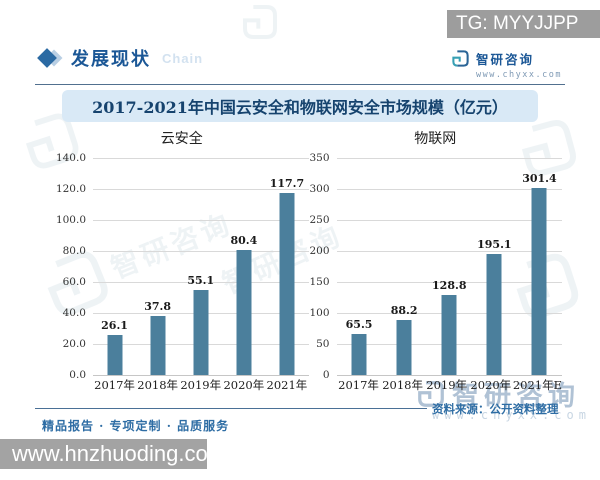 The width and height of the screenshot is (600, 480). Describe the element at coordinates (523, 24) in the screenshot. I see `tg-contact-badge: TG: MYYJJPP` at that location.